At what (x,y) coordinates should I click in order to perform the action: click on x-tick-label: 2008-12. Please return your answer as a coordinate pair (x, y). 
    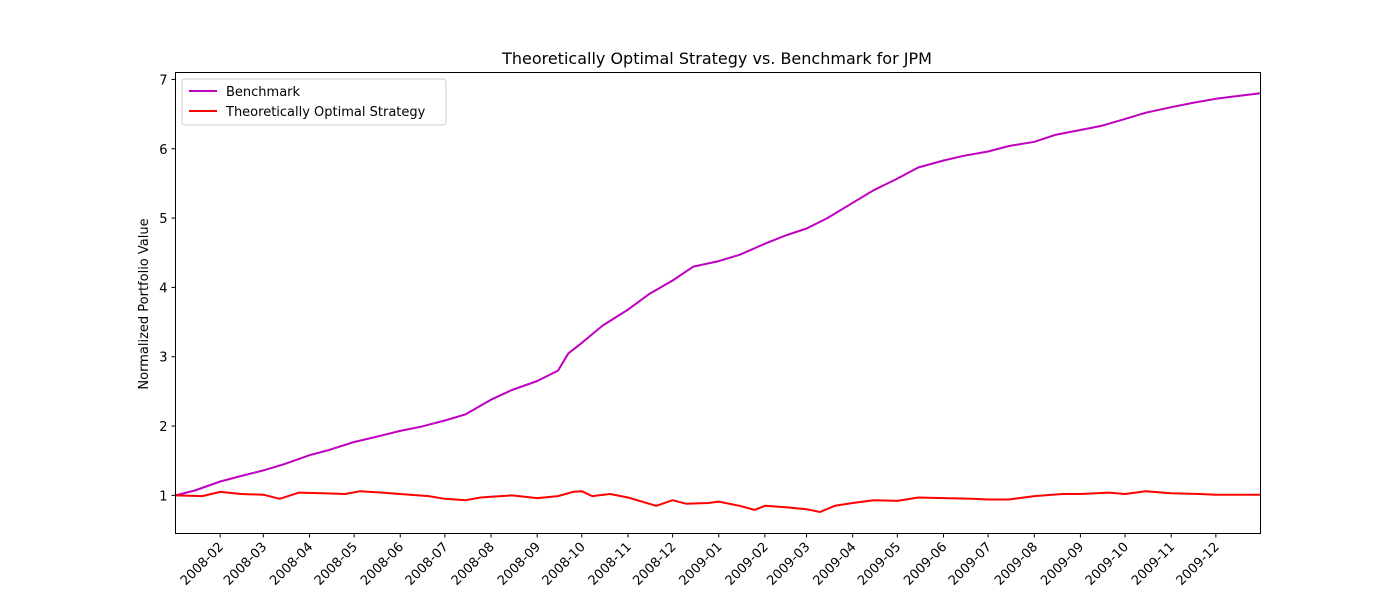
    Looking at the image, I should click on (654, 564).